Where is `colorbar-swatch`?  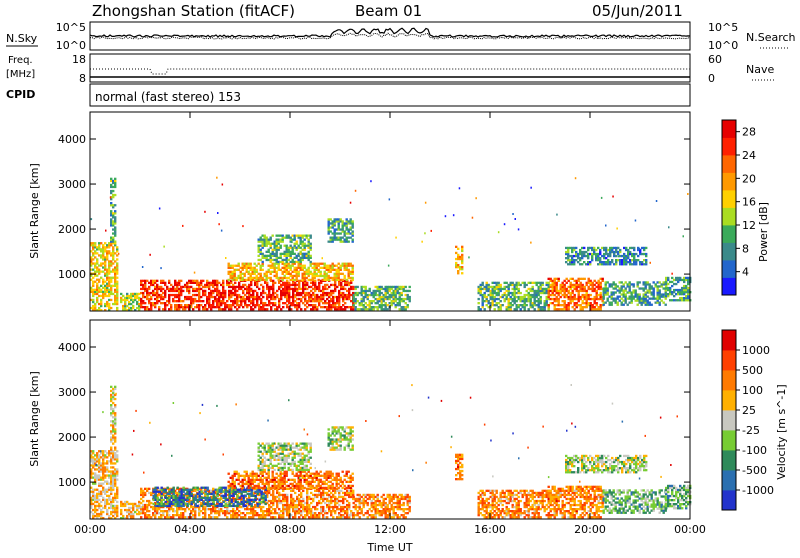
colorbar-swatch is located at coordinates (729, 164).